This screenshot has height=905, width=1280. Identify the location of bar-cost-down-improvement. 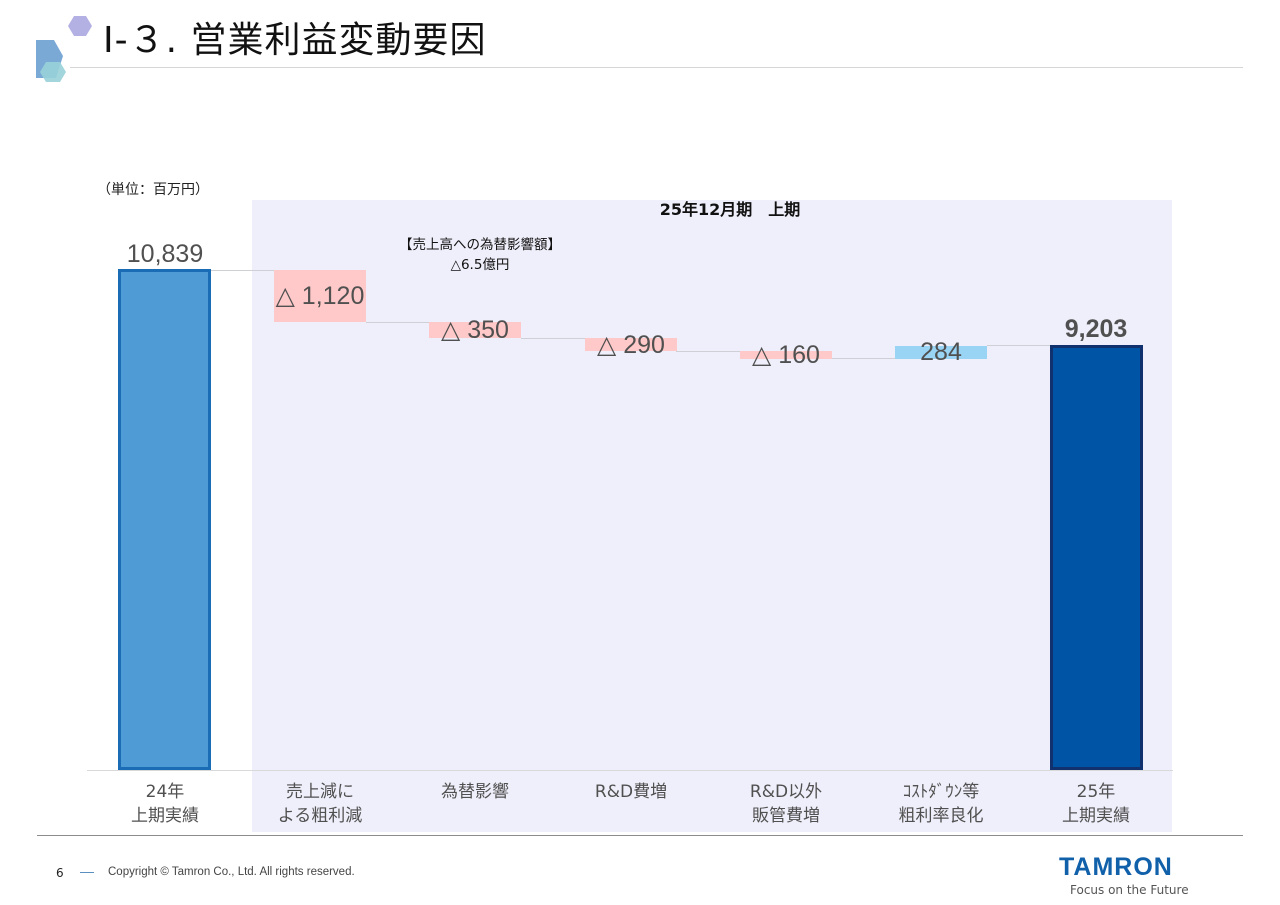
(941, 352).